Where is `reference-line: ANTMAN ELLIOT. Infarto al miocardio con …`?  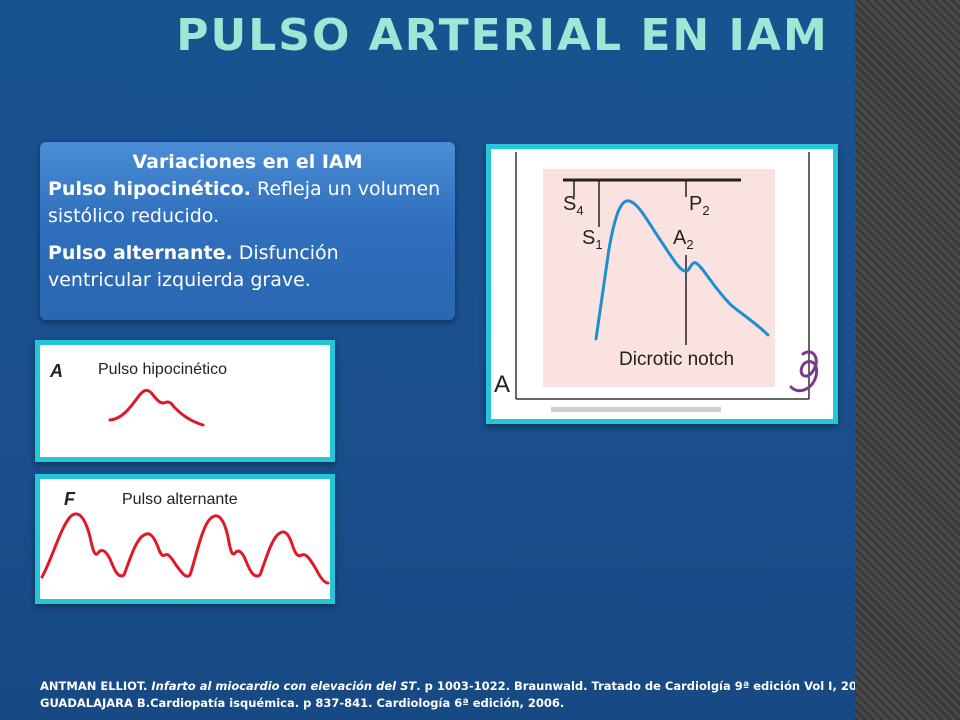
reference-line: ANTMAN ELLIOT. Infarto al miocardio con … is located at coordinates (447, 686).